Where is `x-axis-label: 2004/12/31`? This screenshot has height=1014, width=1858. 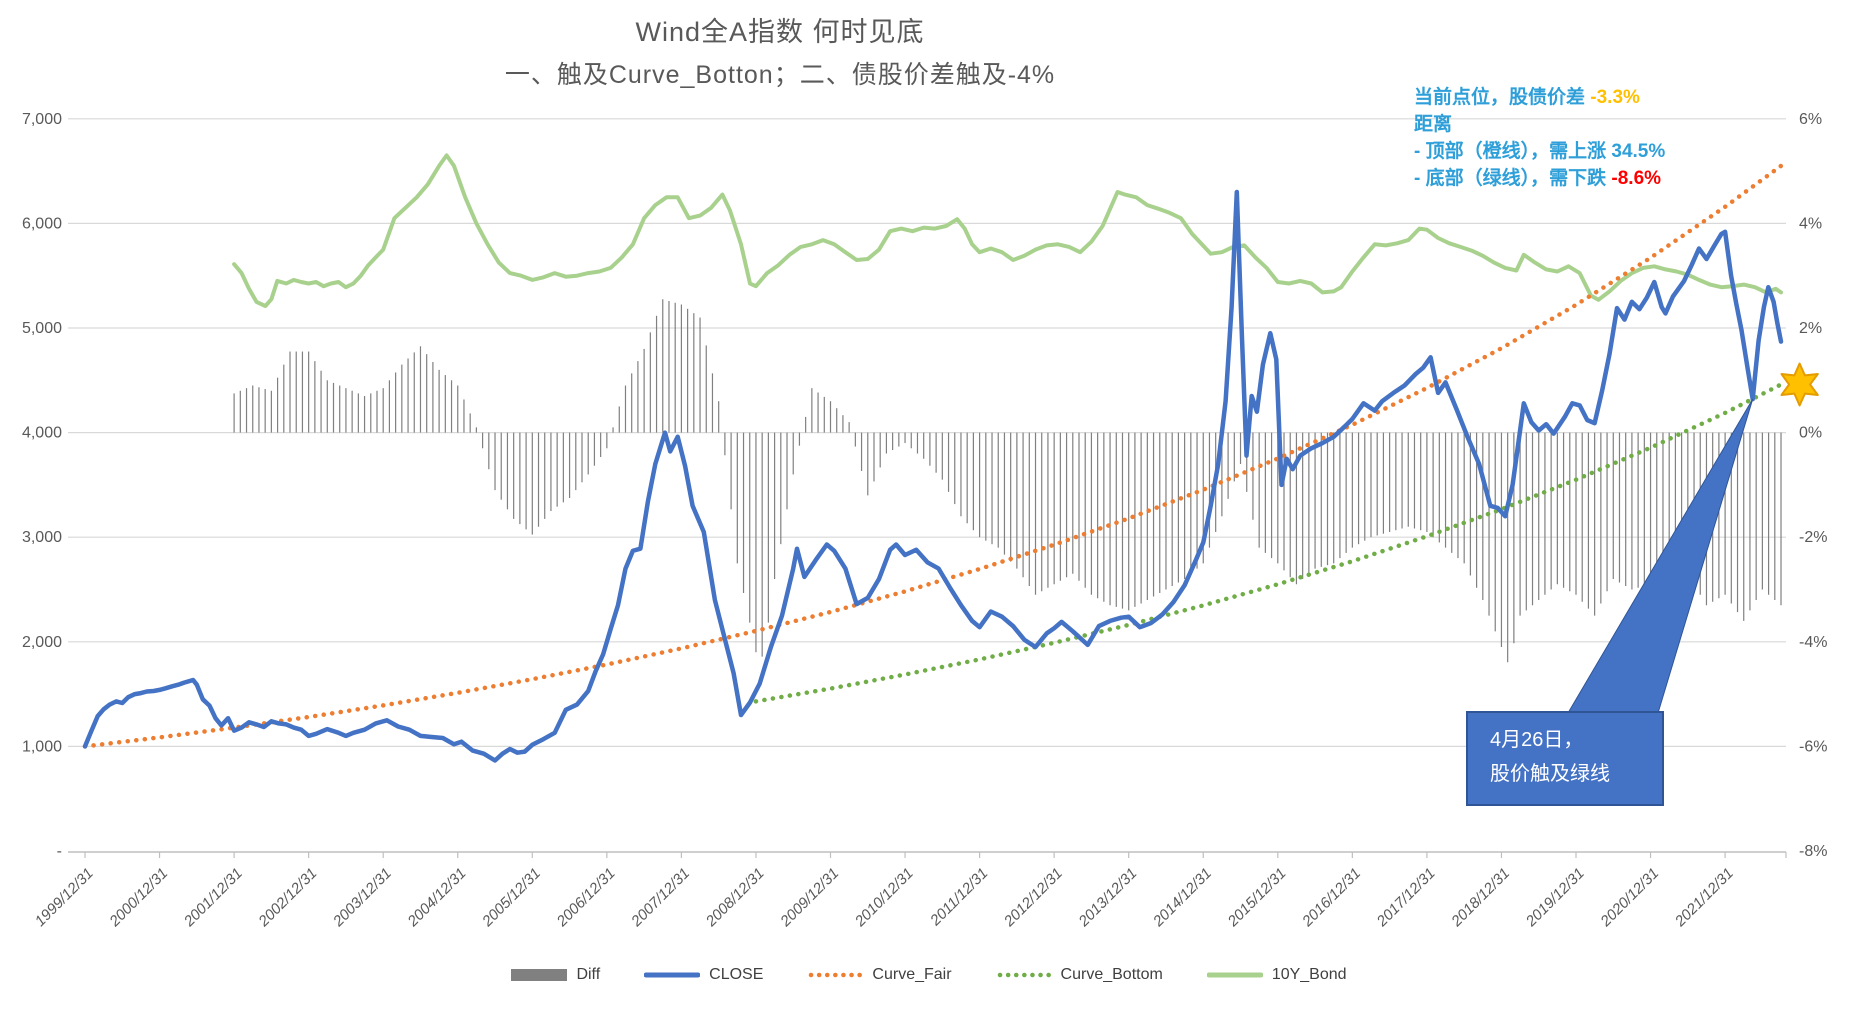
x-axis-label: 2004/12/31 is located at coordinates (437, 898).